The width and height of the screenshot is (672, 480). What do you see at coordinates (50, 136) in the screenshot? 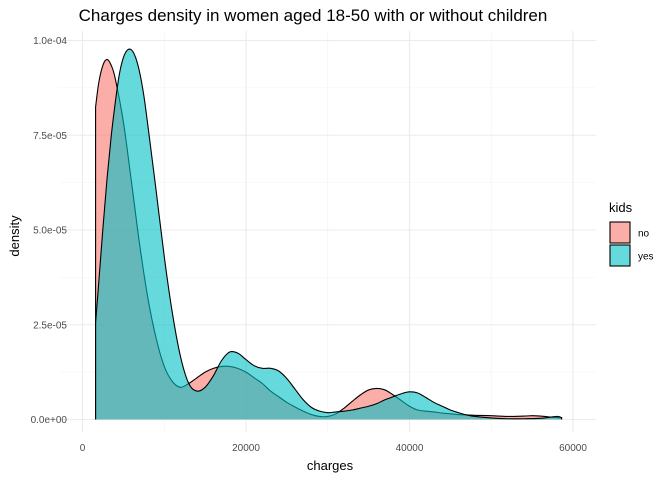
I see `y-tick-label: 7.5e-05` at bounding box center [50, 136].